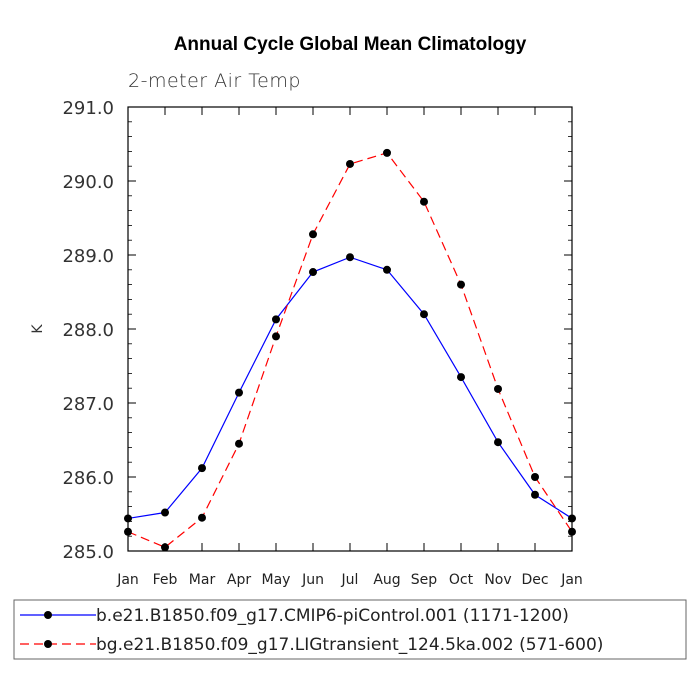 The width and height of the screenshot is (700, 700). What do you see at coordinates (239, 580) in the screenshot?
I see `x-tick-label: Apr` at bounding box center [239, 580].